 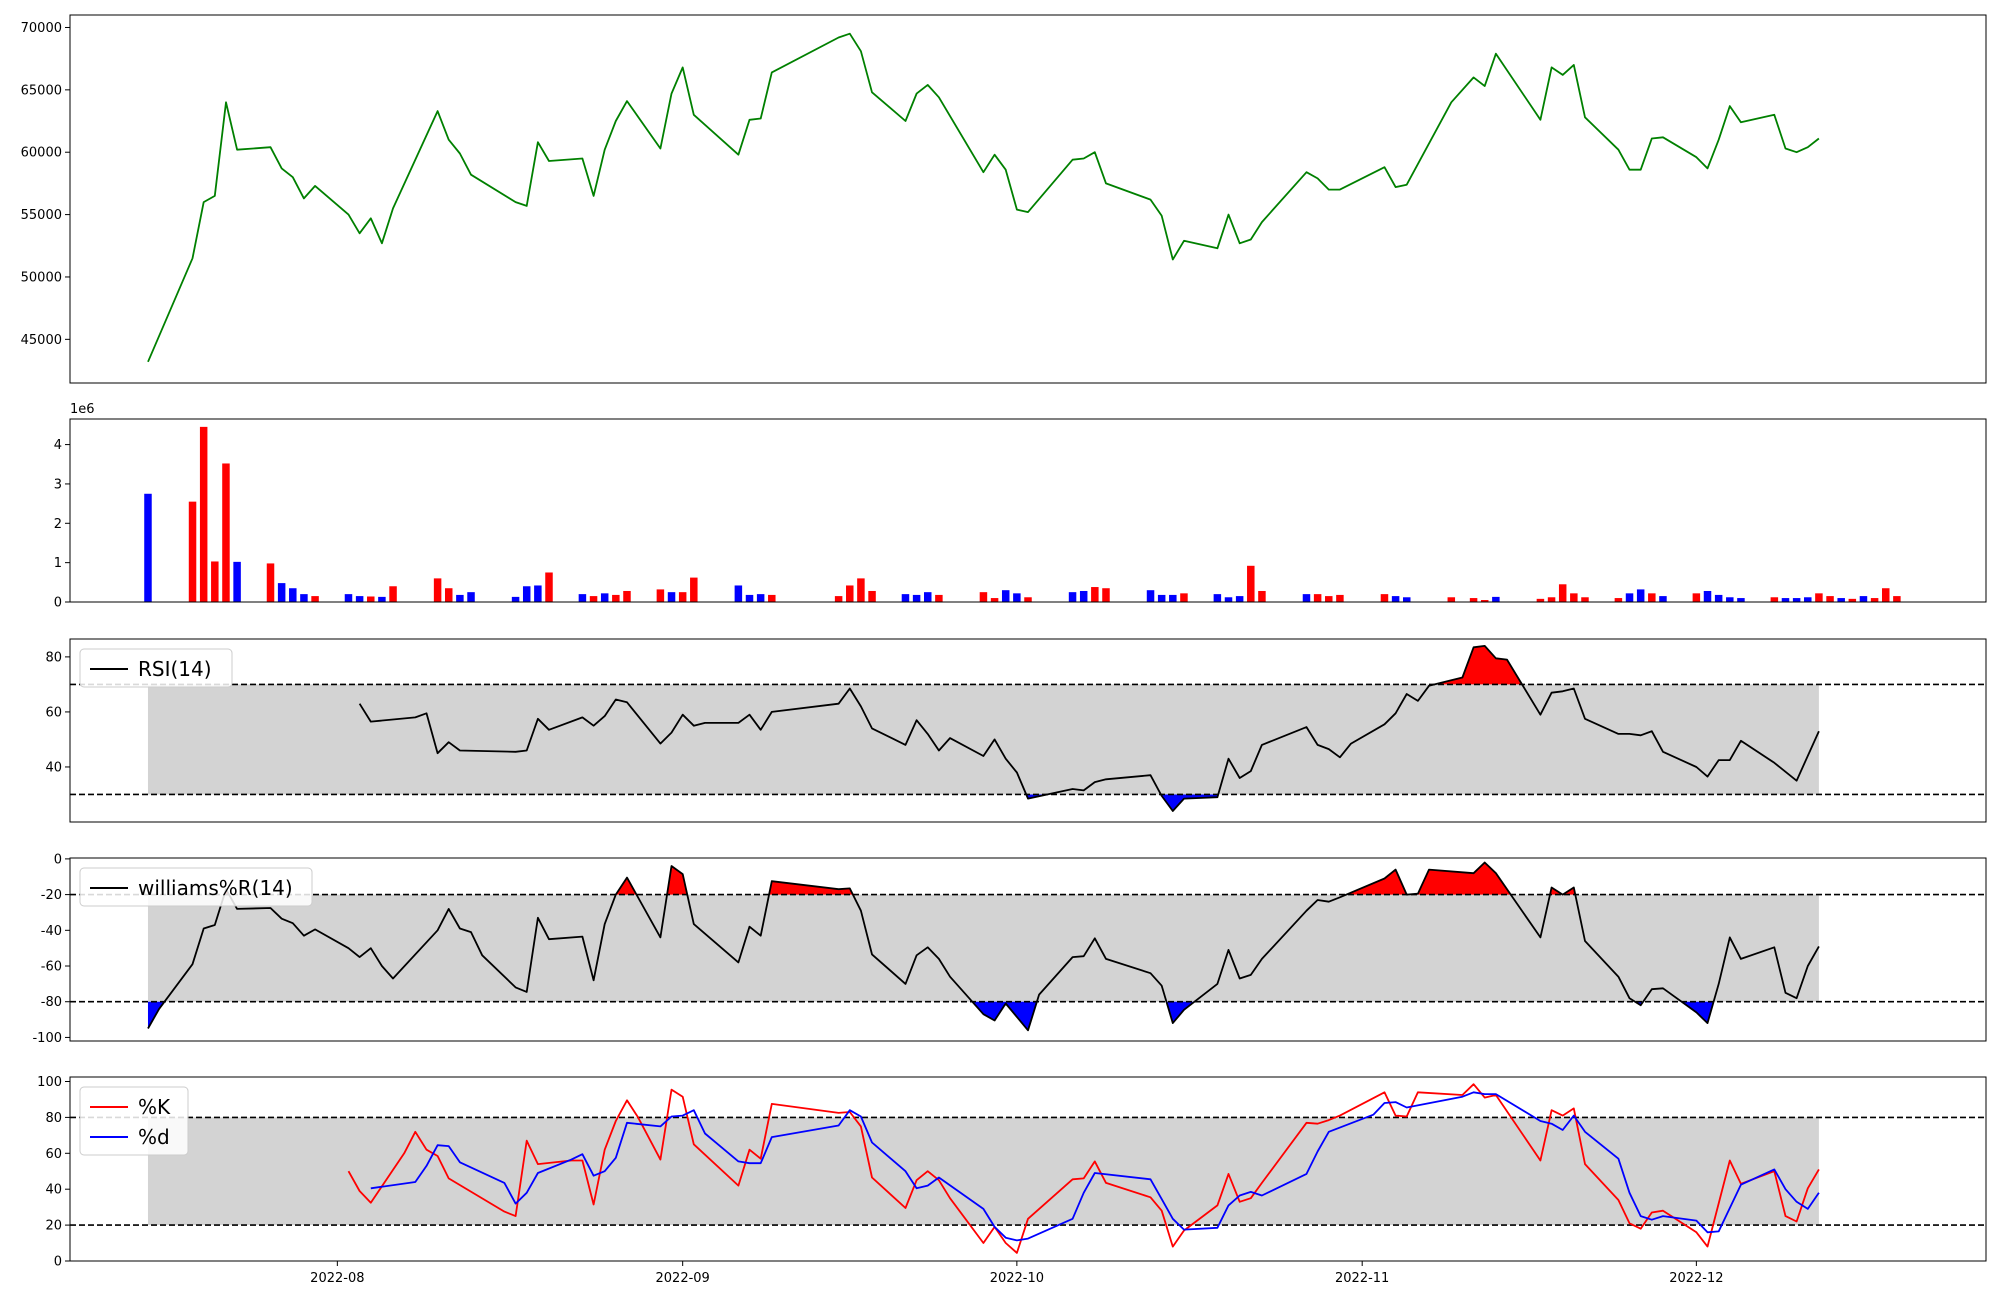 I want to click on y-tick-label: 20, so click(x=53, y=1226).